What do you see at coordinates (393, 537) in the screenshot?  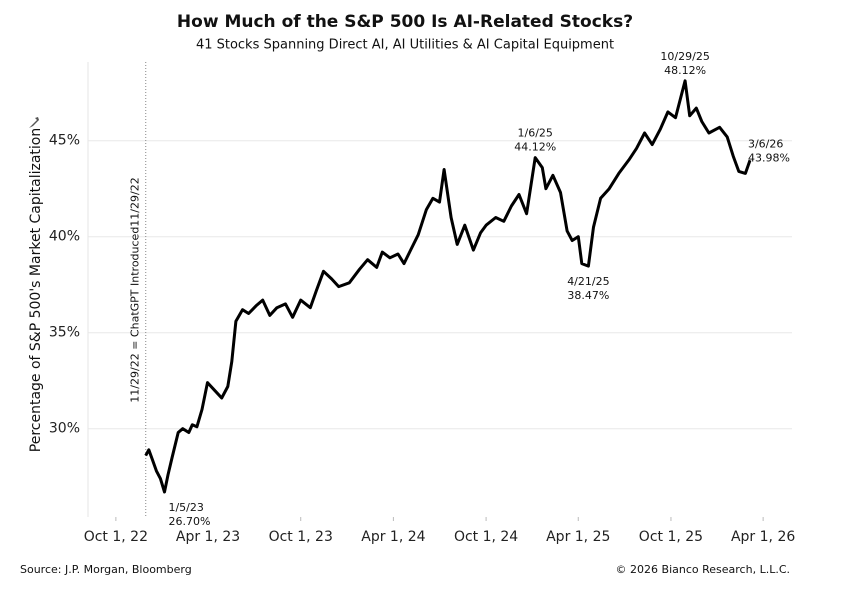 I see `x-tick-label: Apr 1, 24` at bounding box center [393, 537].